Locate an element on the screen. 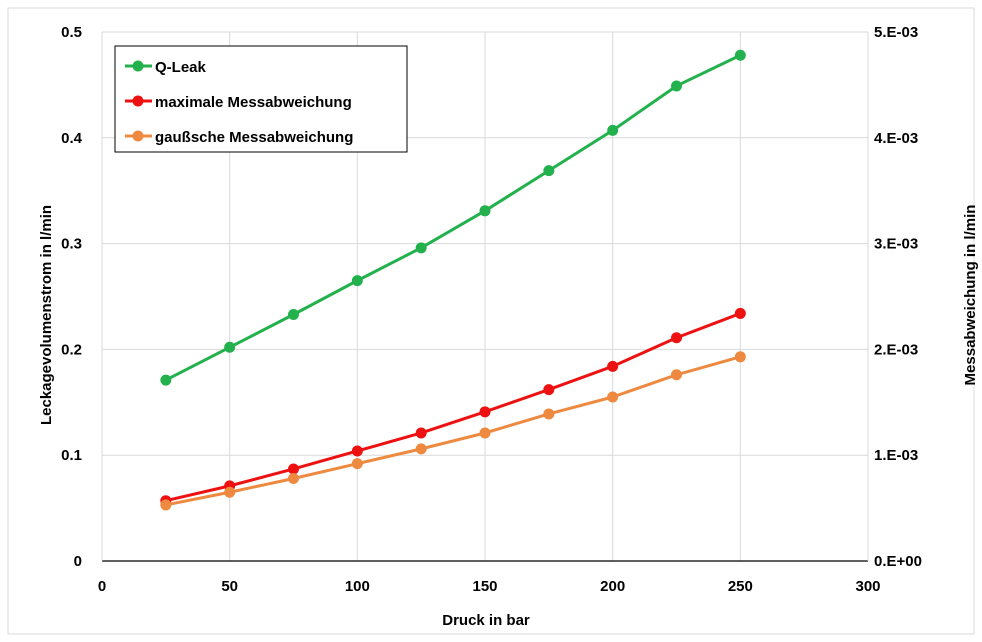 The image size is (982, 642). series-gausssche-messabweichung is located at coordinates (453, 431).